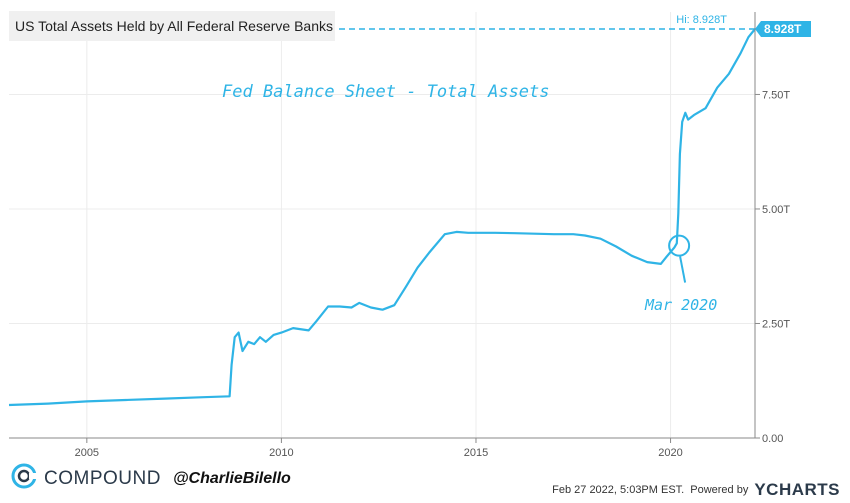 This screenshot has width=850, height=503. Describe the element at coordinates (681, 305) in the screenshot. I see `chart-annotation-mar-2020: Mar 2020` at that location.